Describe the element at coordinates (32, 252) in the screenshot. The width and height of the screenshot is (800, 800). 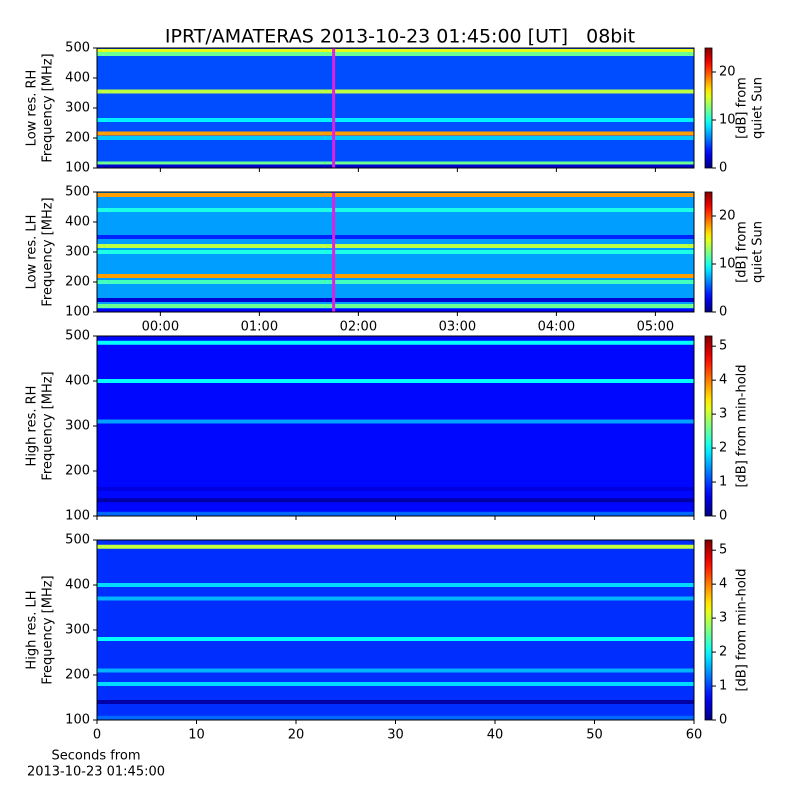
I see `y-axis-label: Low res. LH` at that location.